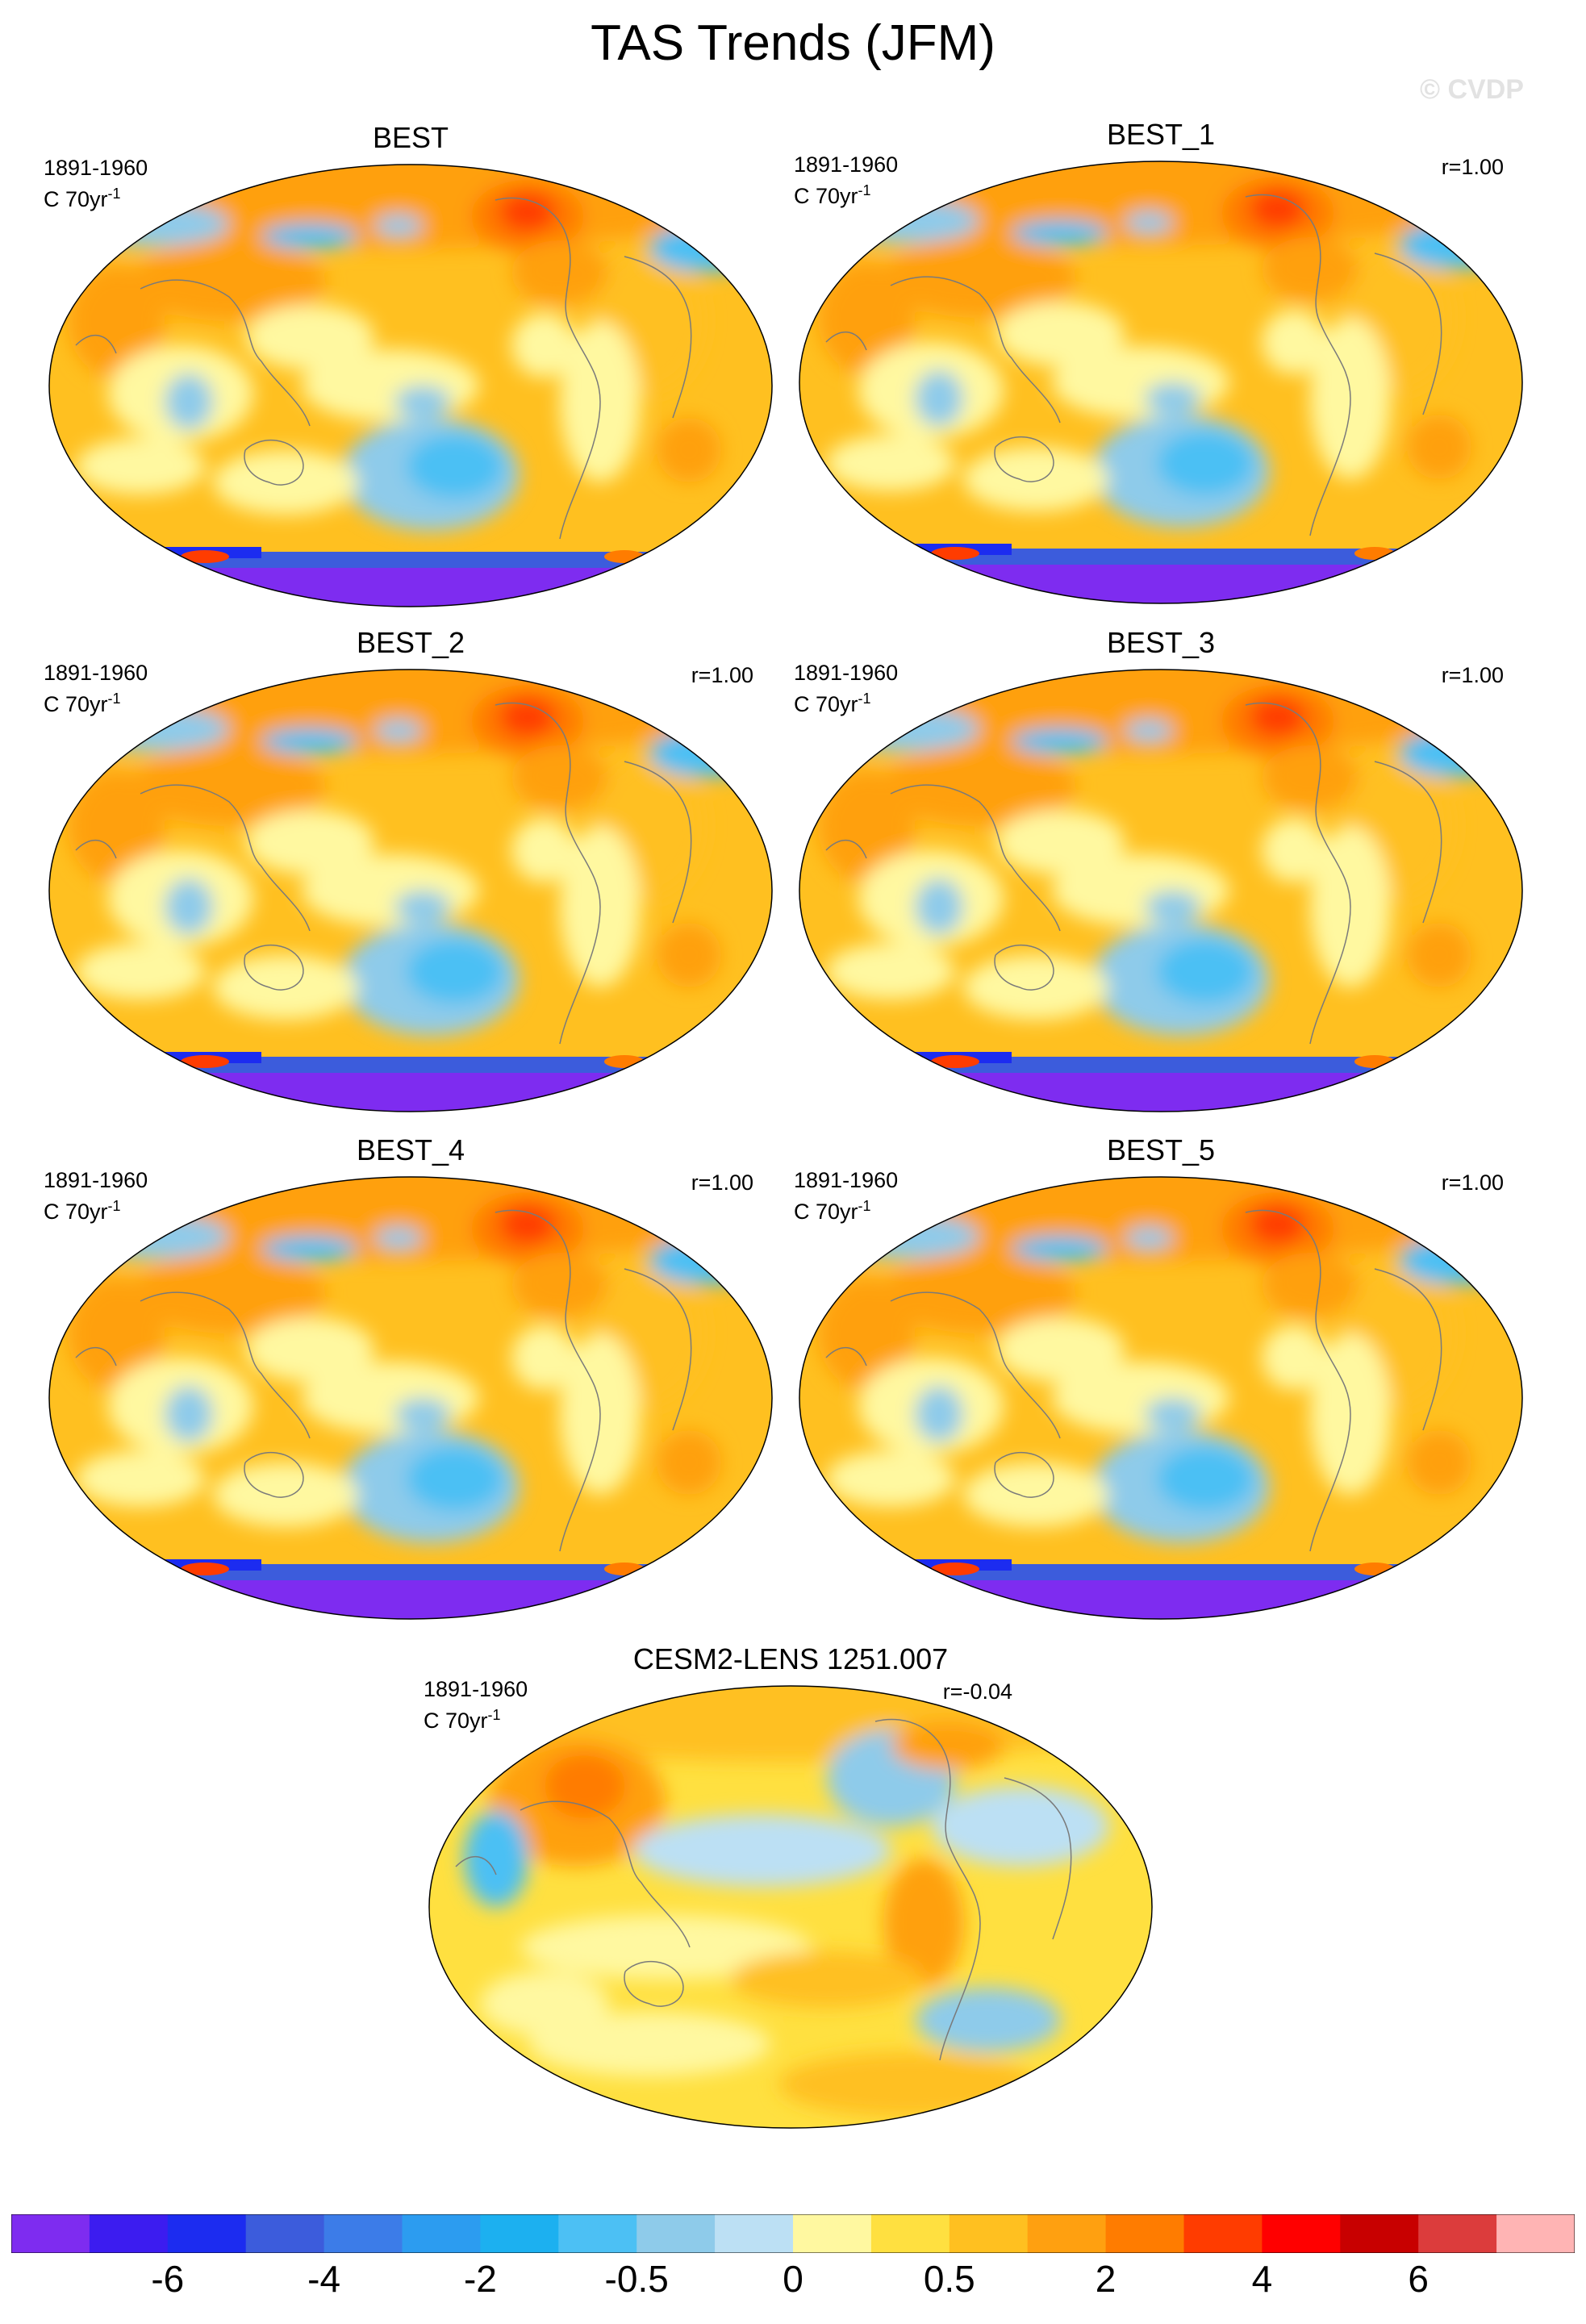 Image resolution: width=1586 pixels, height=2324 pixels. Describe the element at coordinates (411, 137) in the screenshot. I see `panel-title: BEST` at that location.